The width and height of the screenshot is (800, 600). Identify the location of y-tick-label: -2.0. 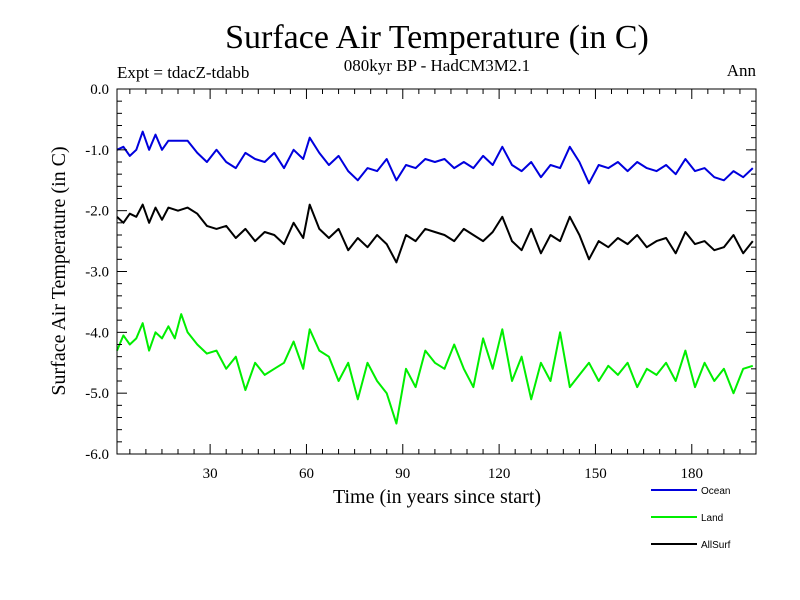
(97, 212).